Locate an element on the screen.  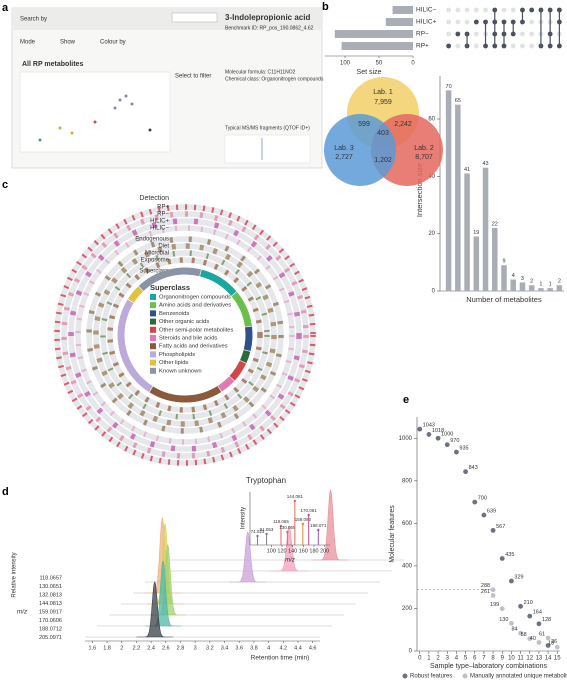
value-label: 19 is located at coordinates (476, 233).